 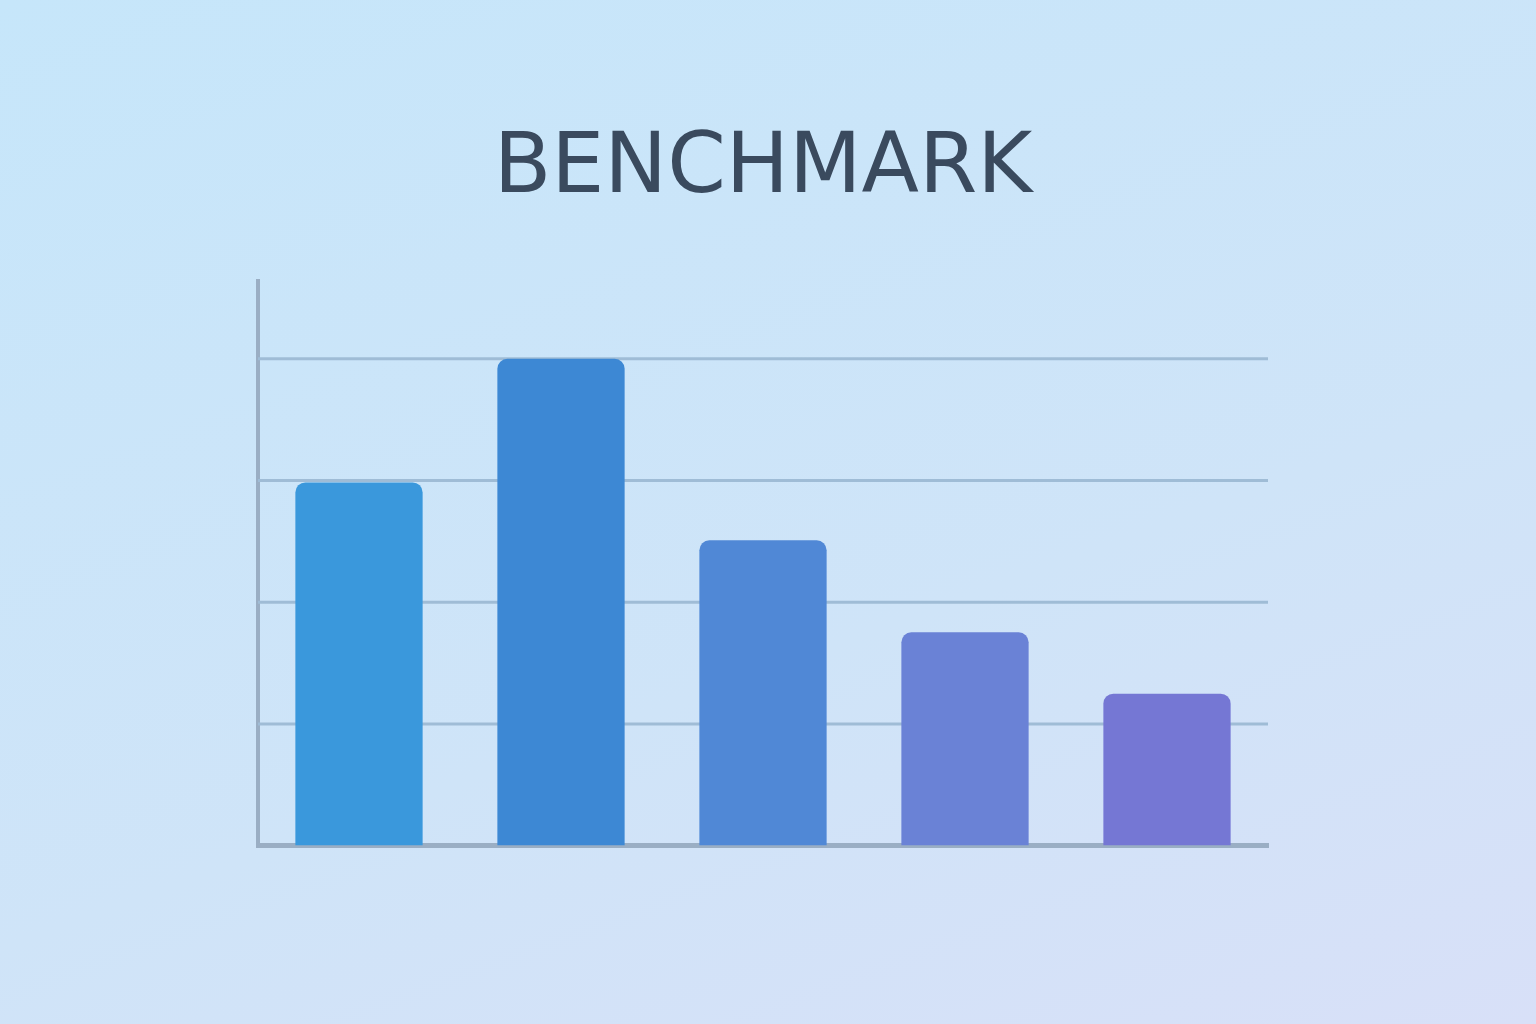 What do you see at coordinates (764, 163) in the screenshot?
I see `chart-title: BENCHMARK` at bounding box center [764, 163].